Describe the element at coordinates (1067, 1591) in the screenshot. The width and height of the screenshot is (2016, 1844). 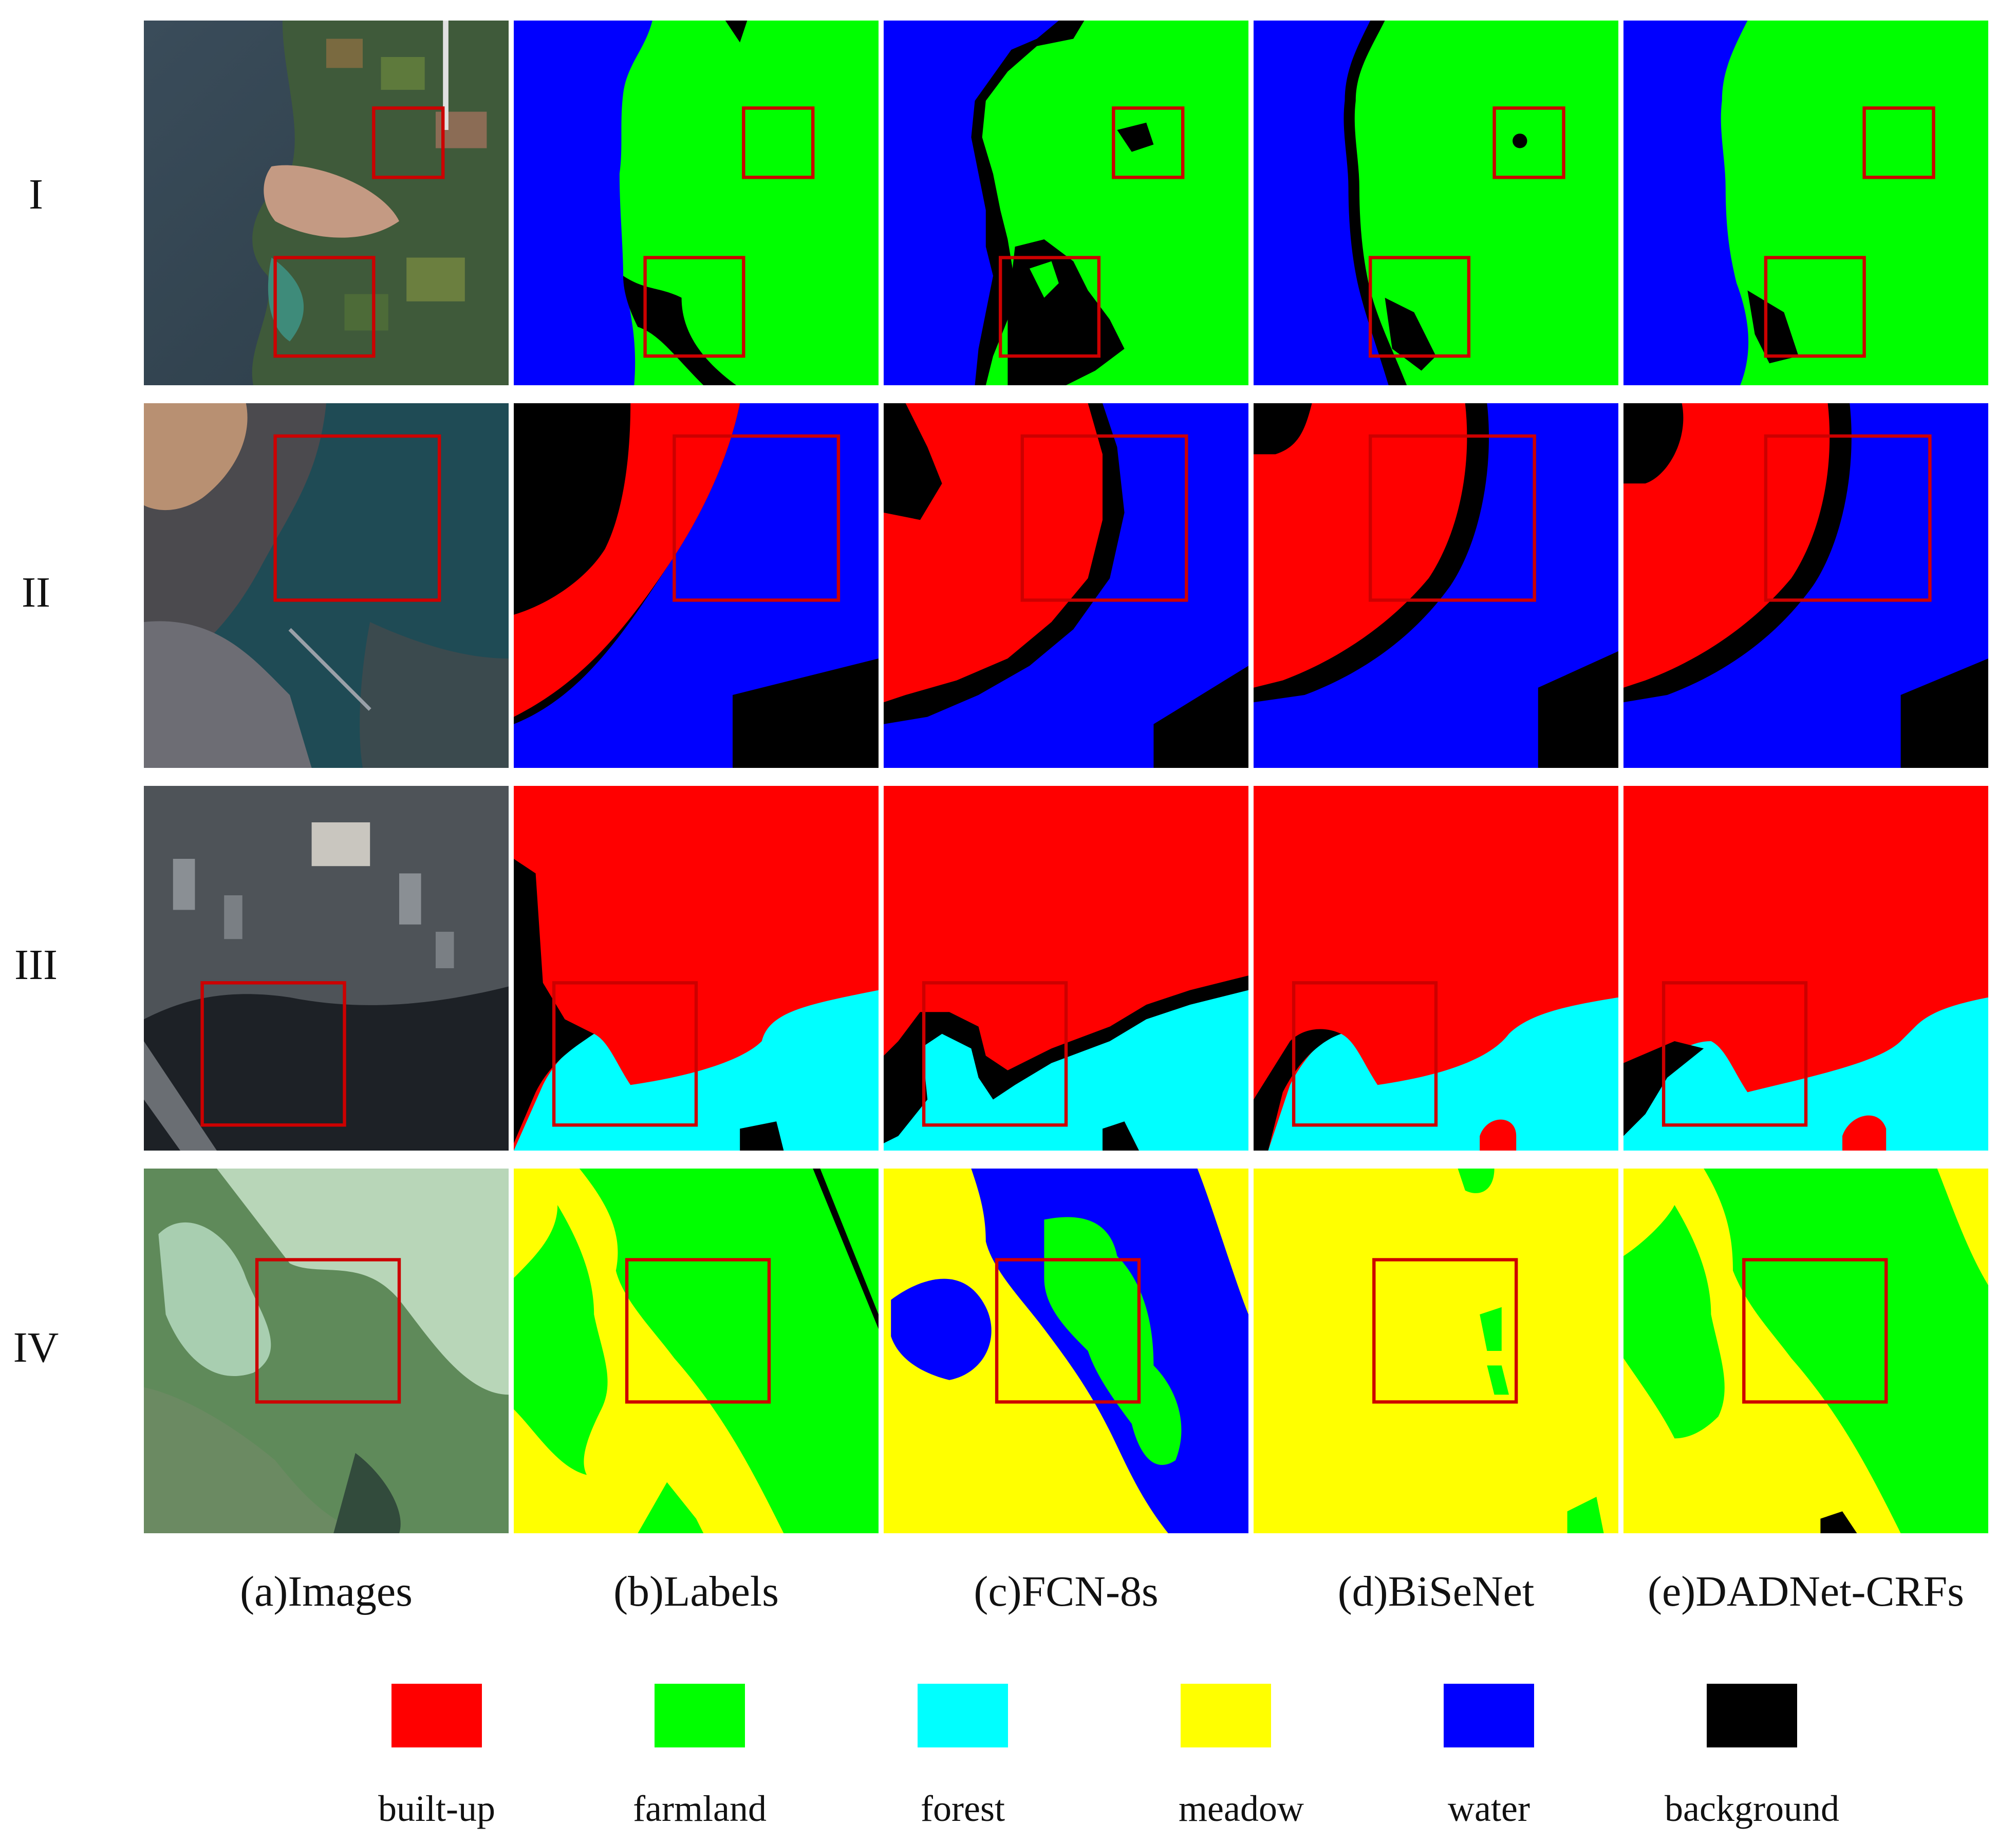
I see `column-label-fcn8s: (c)FCN-8s` at that location.